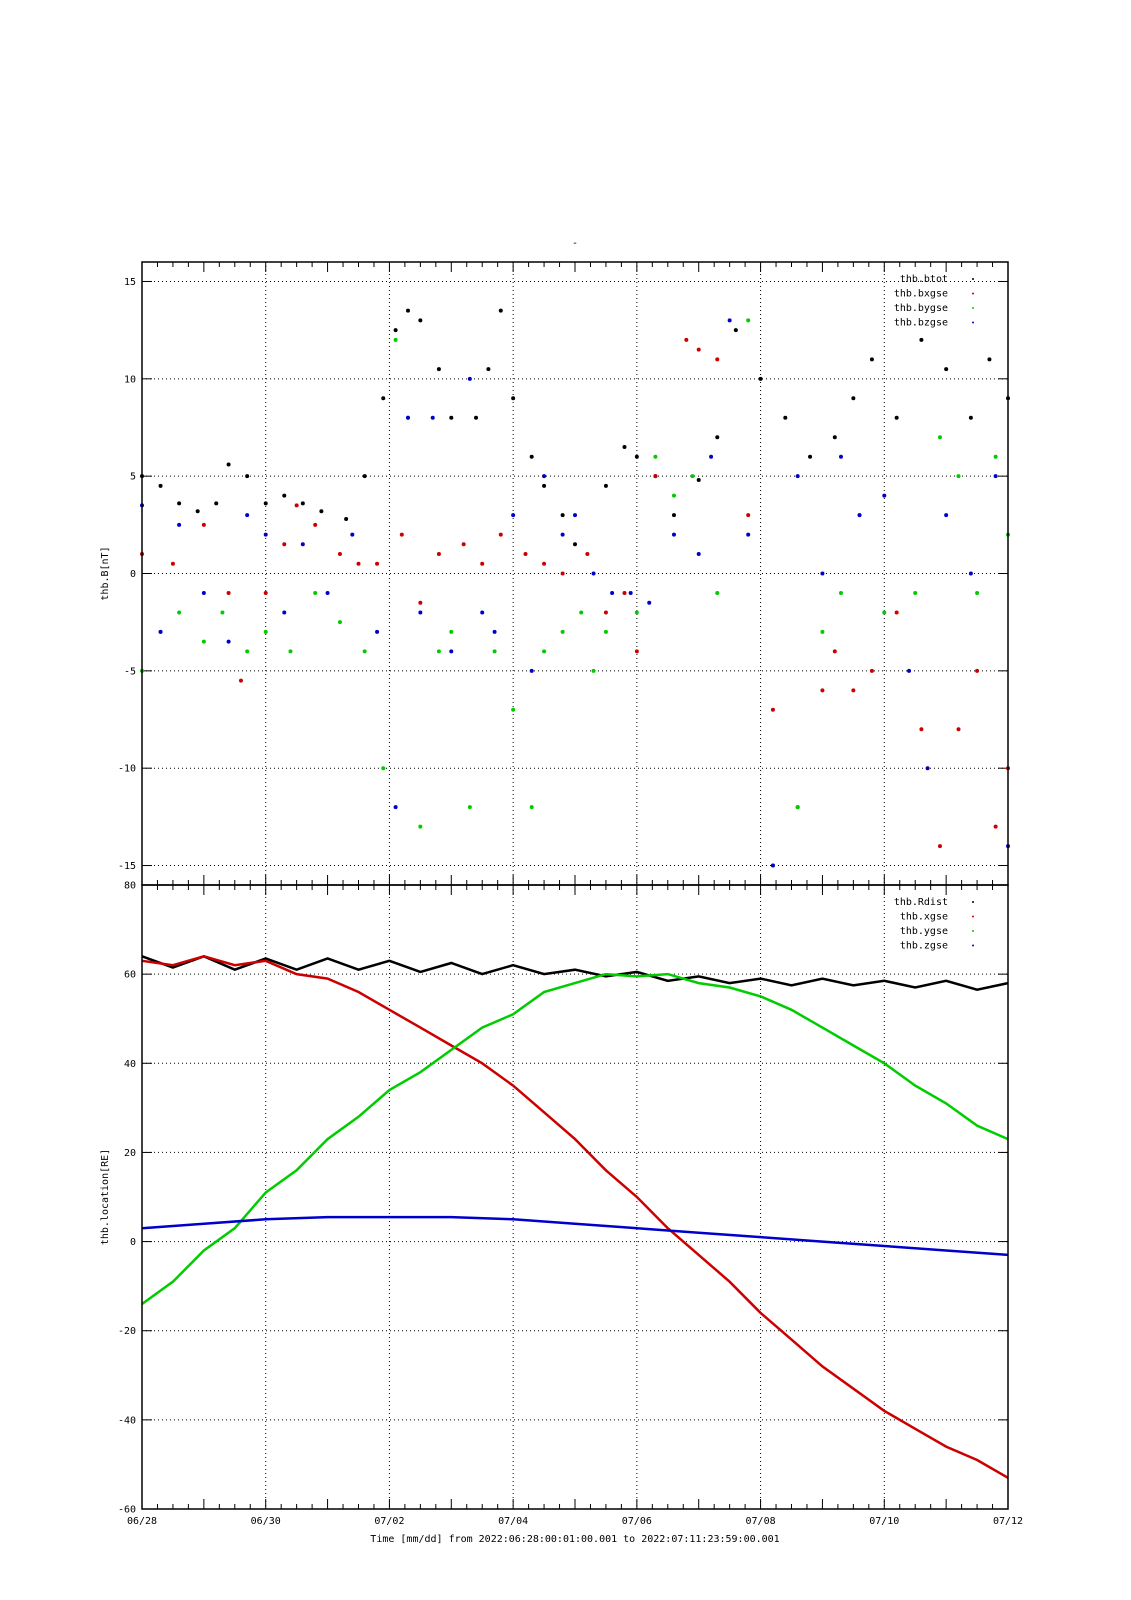 The width and height of the screenshot is (1131, 1600). I want to click on series-thb-btot, so click(575, 427).